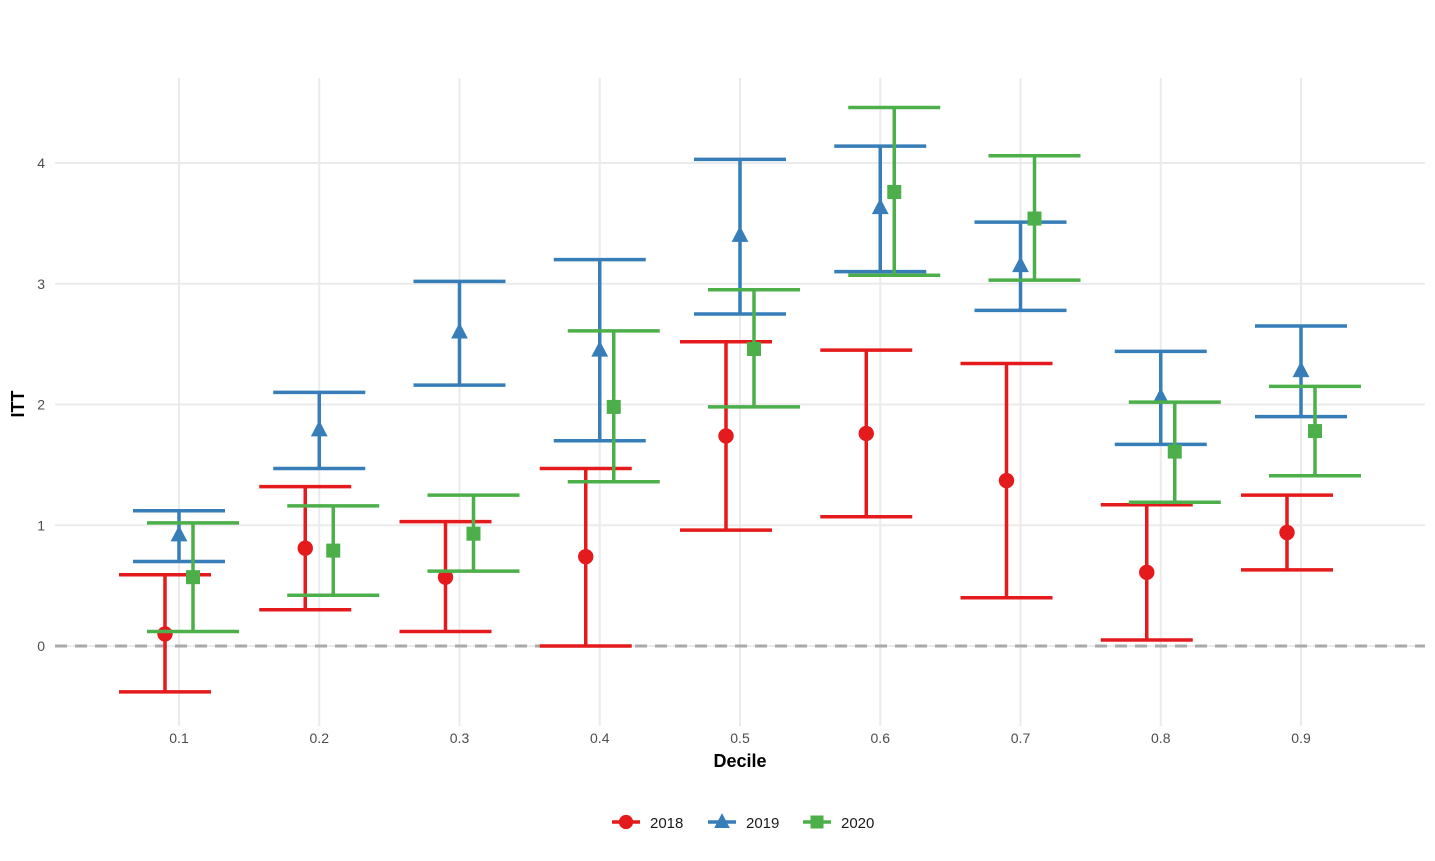 The height and width of the screenshot is (861, 1435). I want to click on x-tick-label: 0.7, so click(1021, 738).